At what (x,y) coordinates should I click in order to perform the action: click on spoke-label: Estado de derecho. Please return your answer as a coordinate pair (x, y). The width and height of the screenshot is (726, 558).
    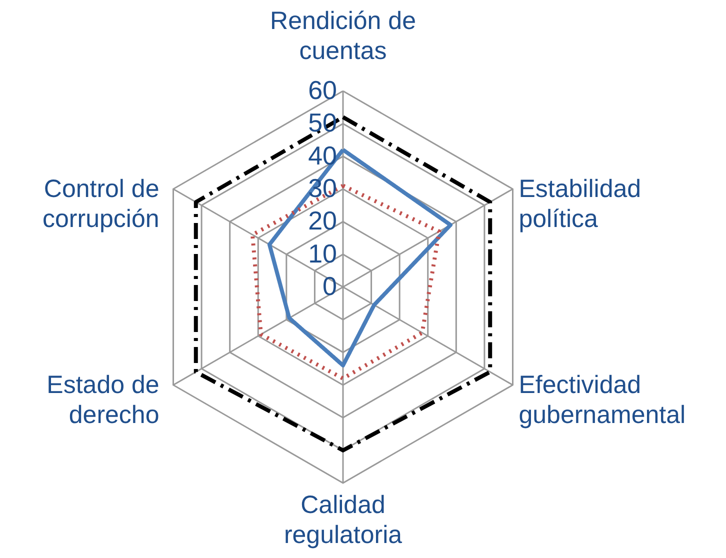
    Looking at the image, I should click on (103, 400).